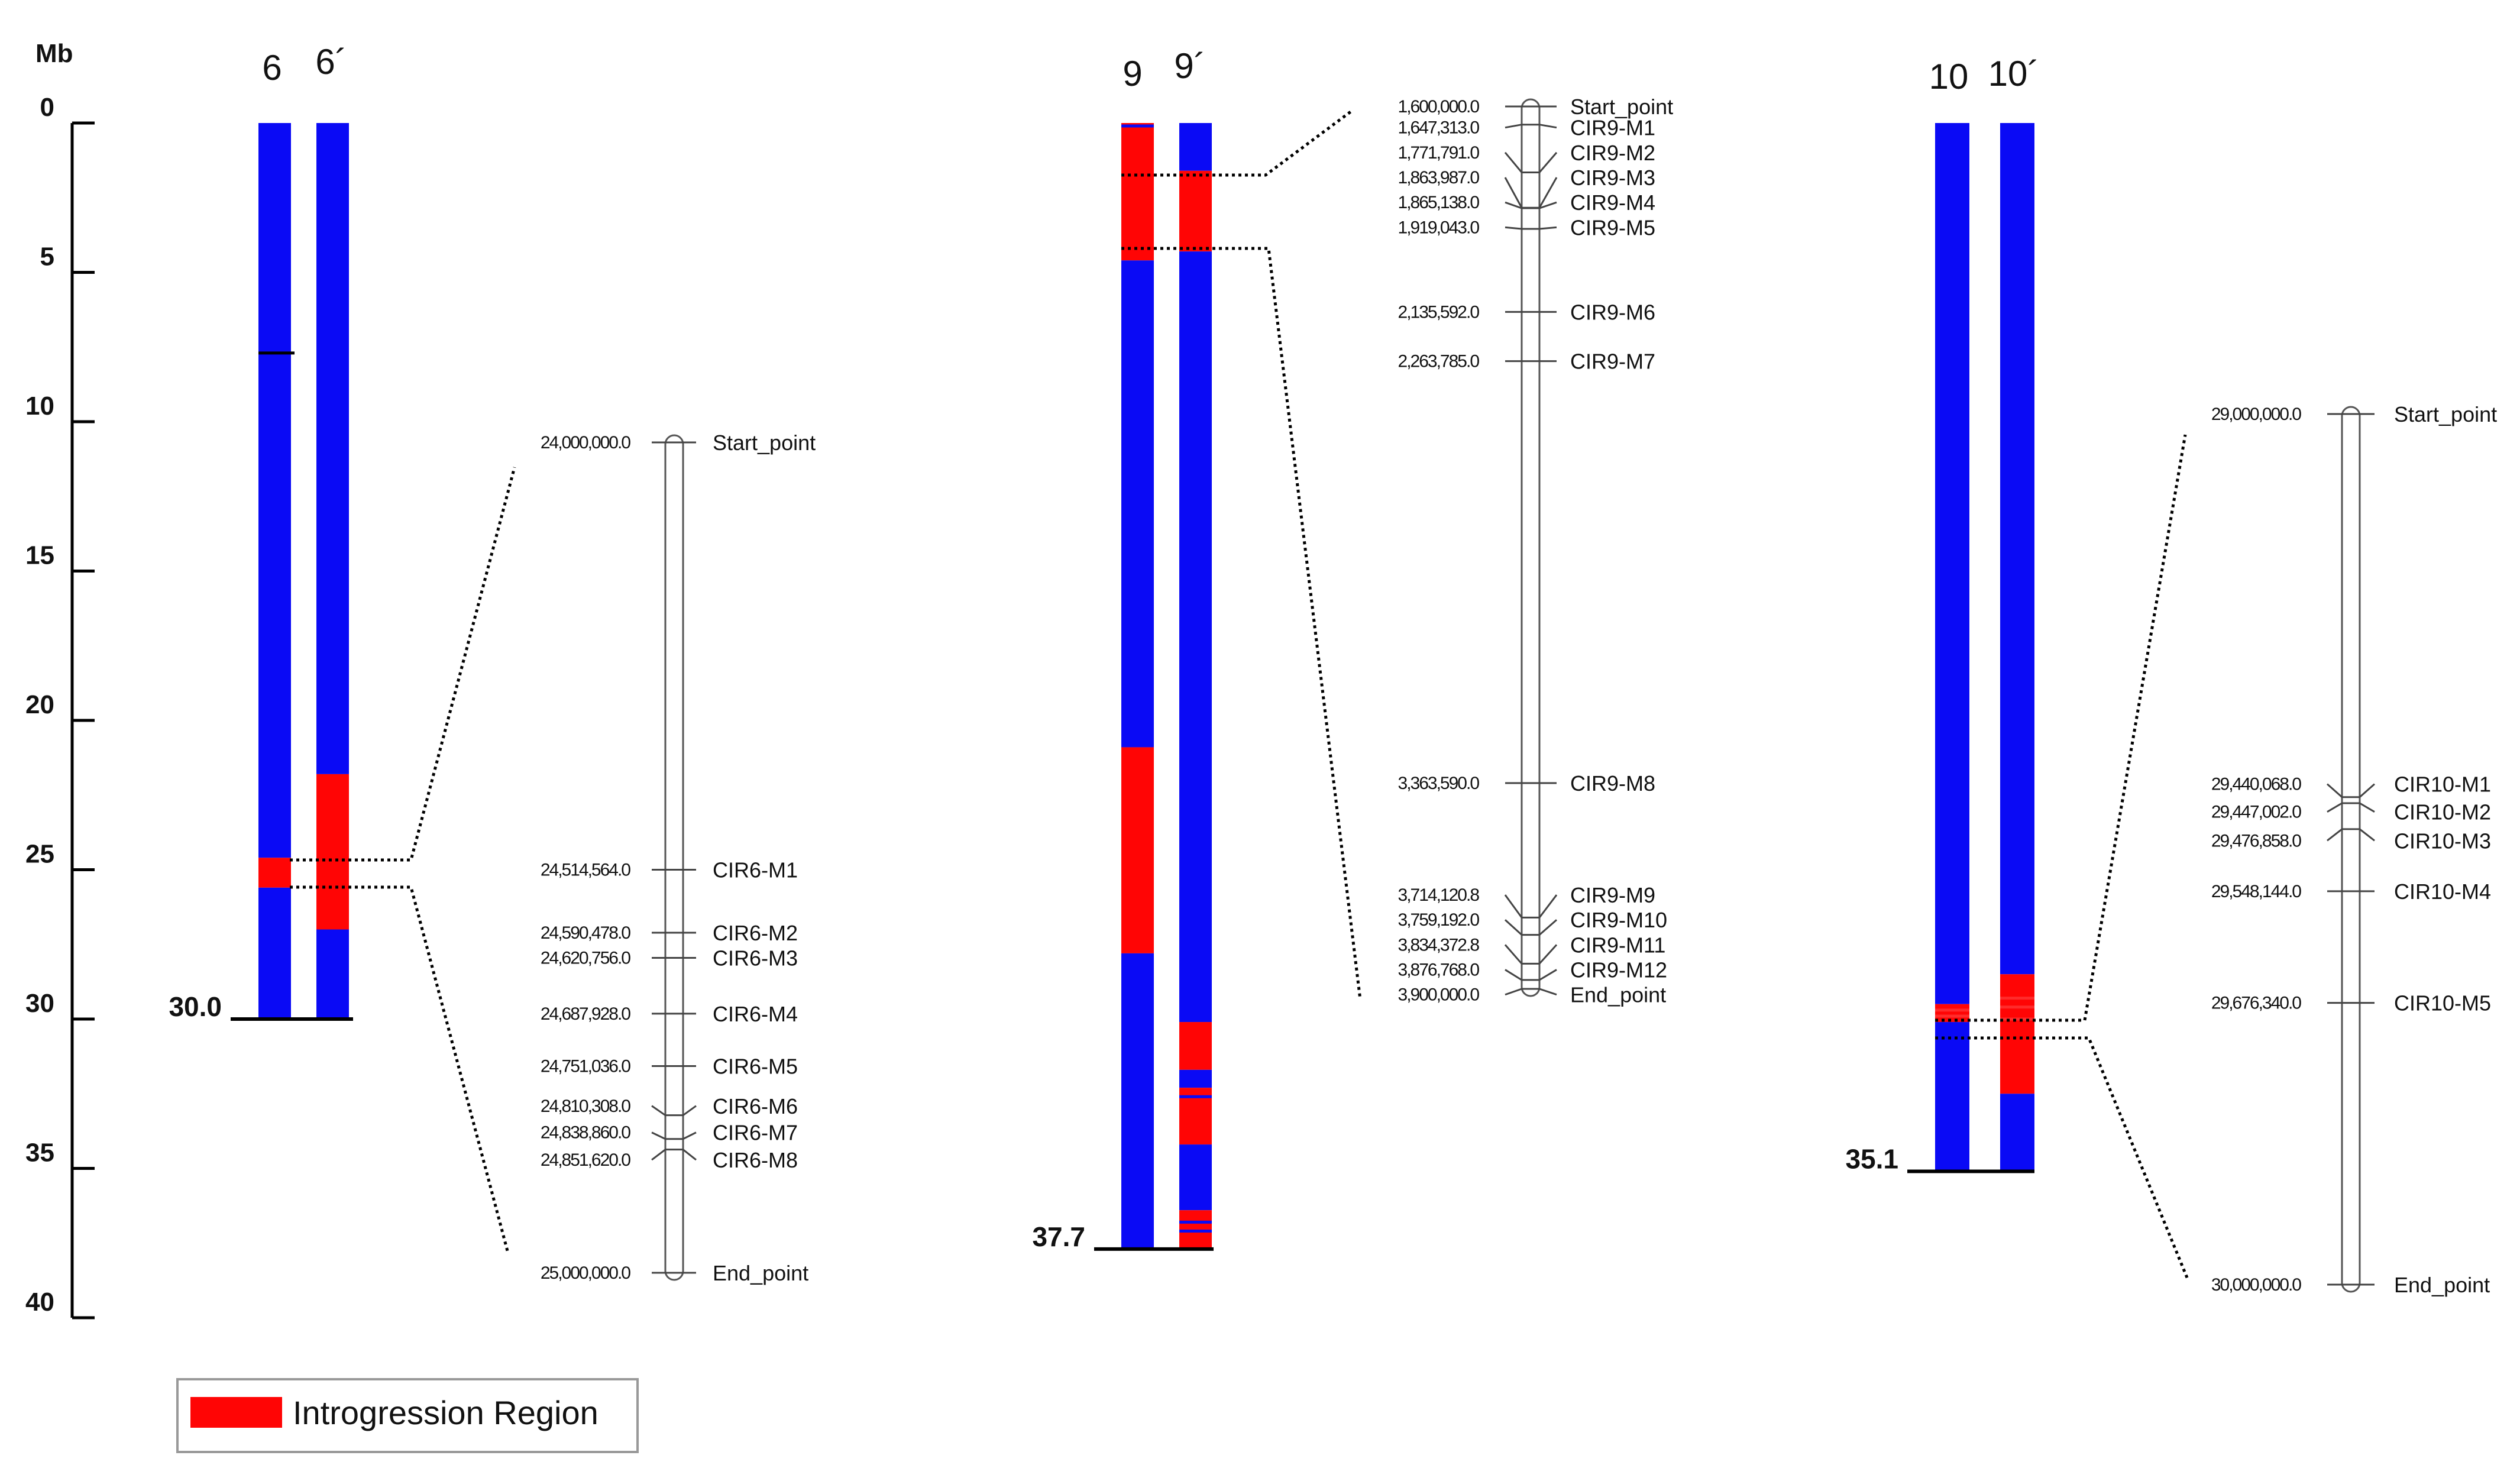  What do you see at coordinates (678, 443) in the screenshot?
I see `zoom-marker: 24,000,000.0 Start_point` at bounding box center [678, 443].